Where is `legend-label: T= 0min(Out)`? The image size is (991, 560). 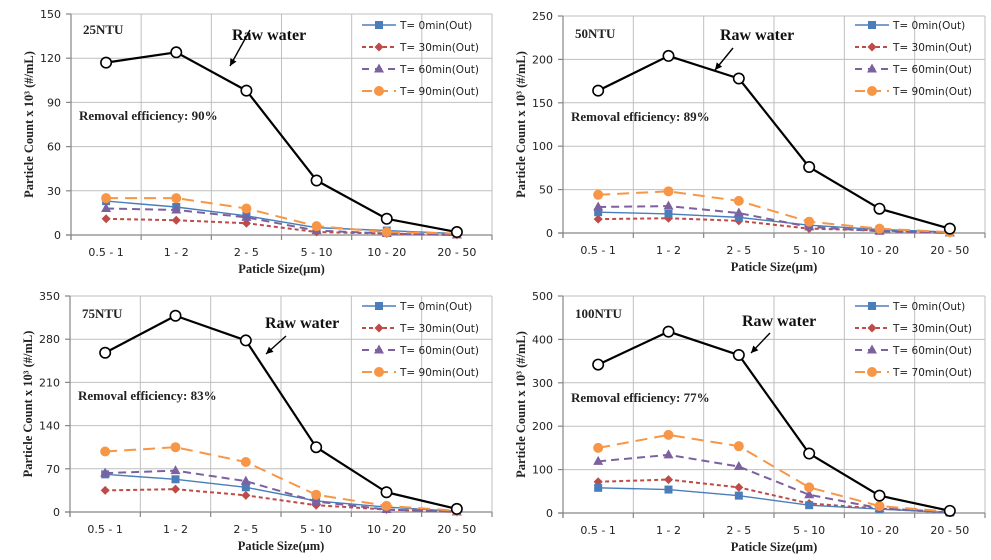 legend-label: T= 0min(Out) is located at coordinates (928, 307).